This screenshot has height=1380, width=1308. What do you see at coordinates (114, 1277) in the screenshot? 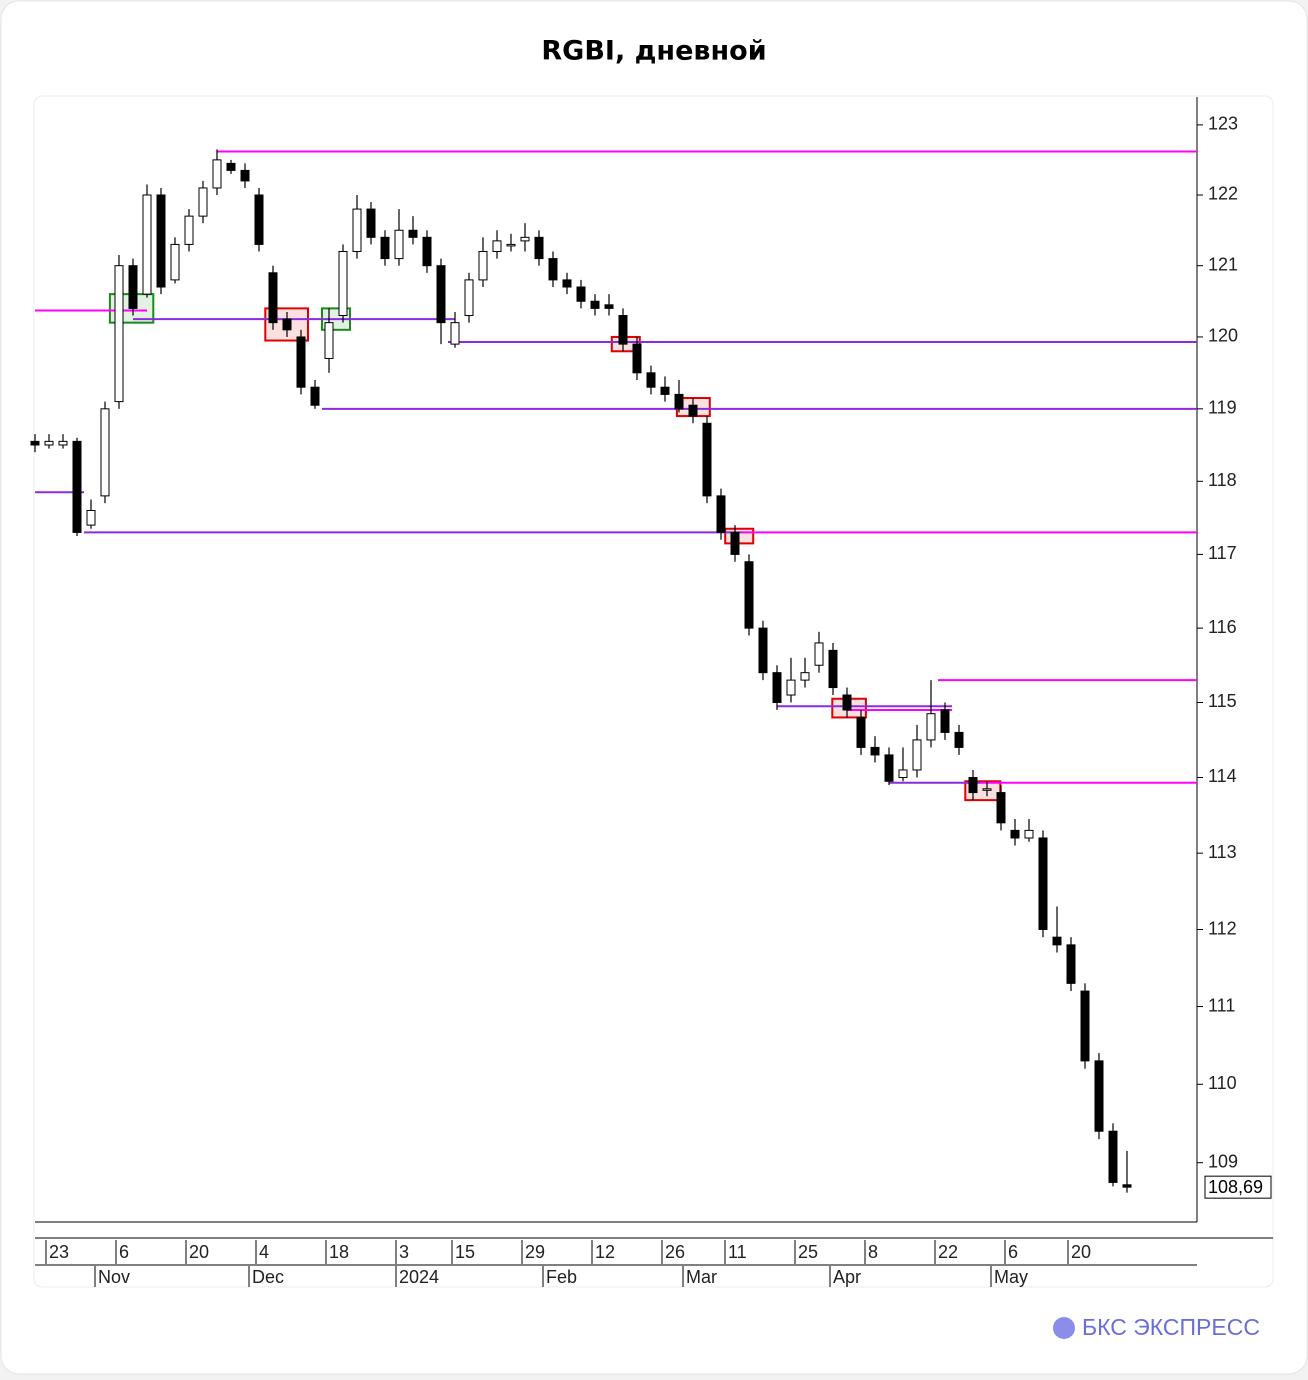
I see `month-tick-label: Nov` at bounding box center [114, 1277].